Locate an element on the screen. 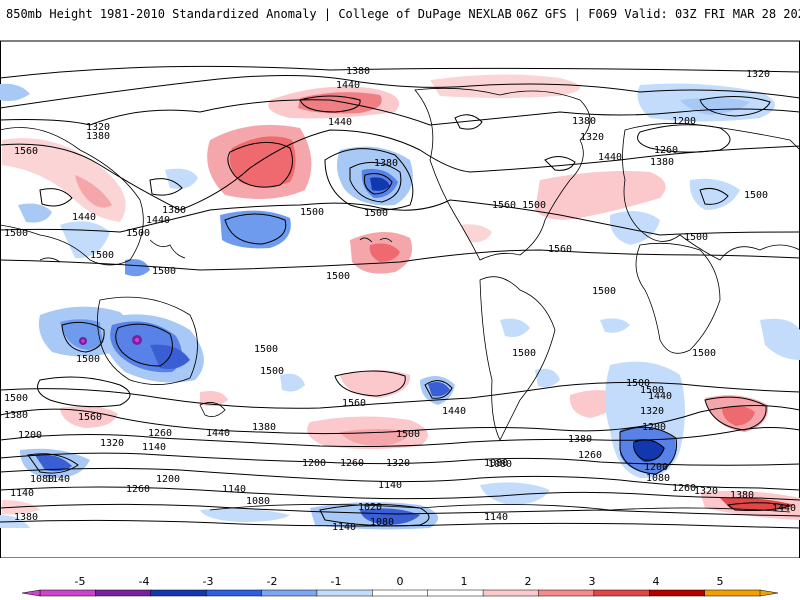 The image size is (800, 600). colorbar: -5 -4 -3 -2 -1 0 1 2 3 4 5 is located at coordinates (400, 586).